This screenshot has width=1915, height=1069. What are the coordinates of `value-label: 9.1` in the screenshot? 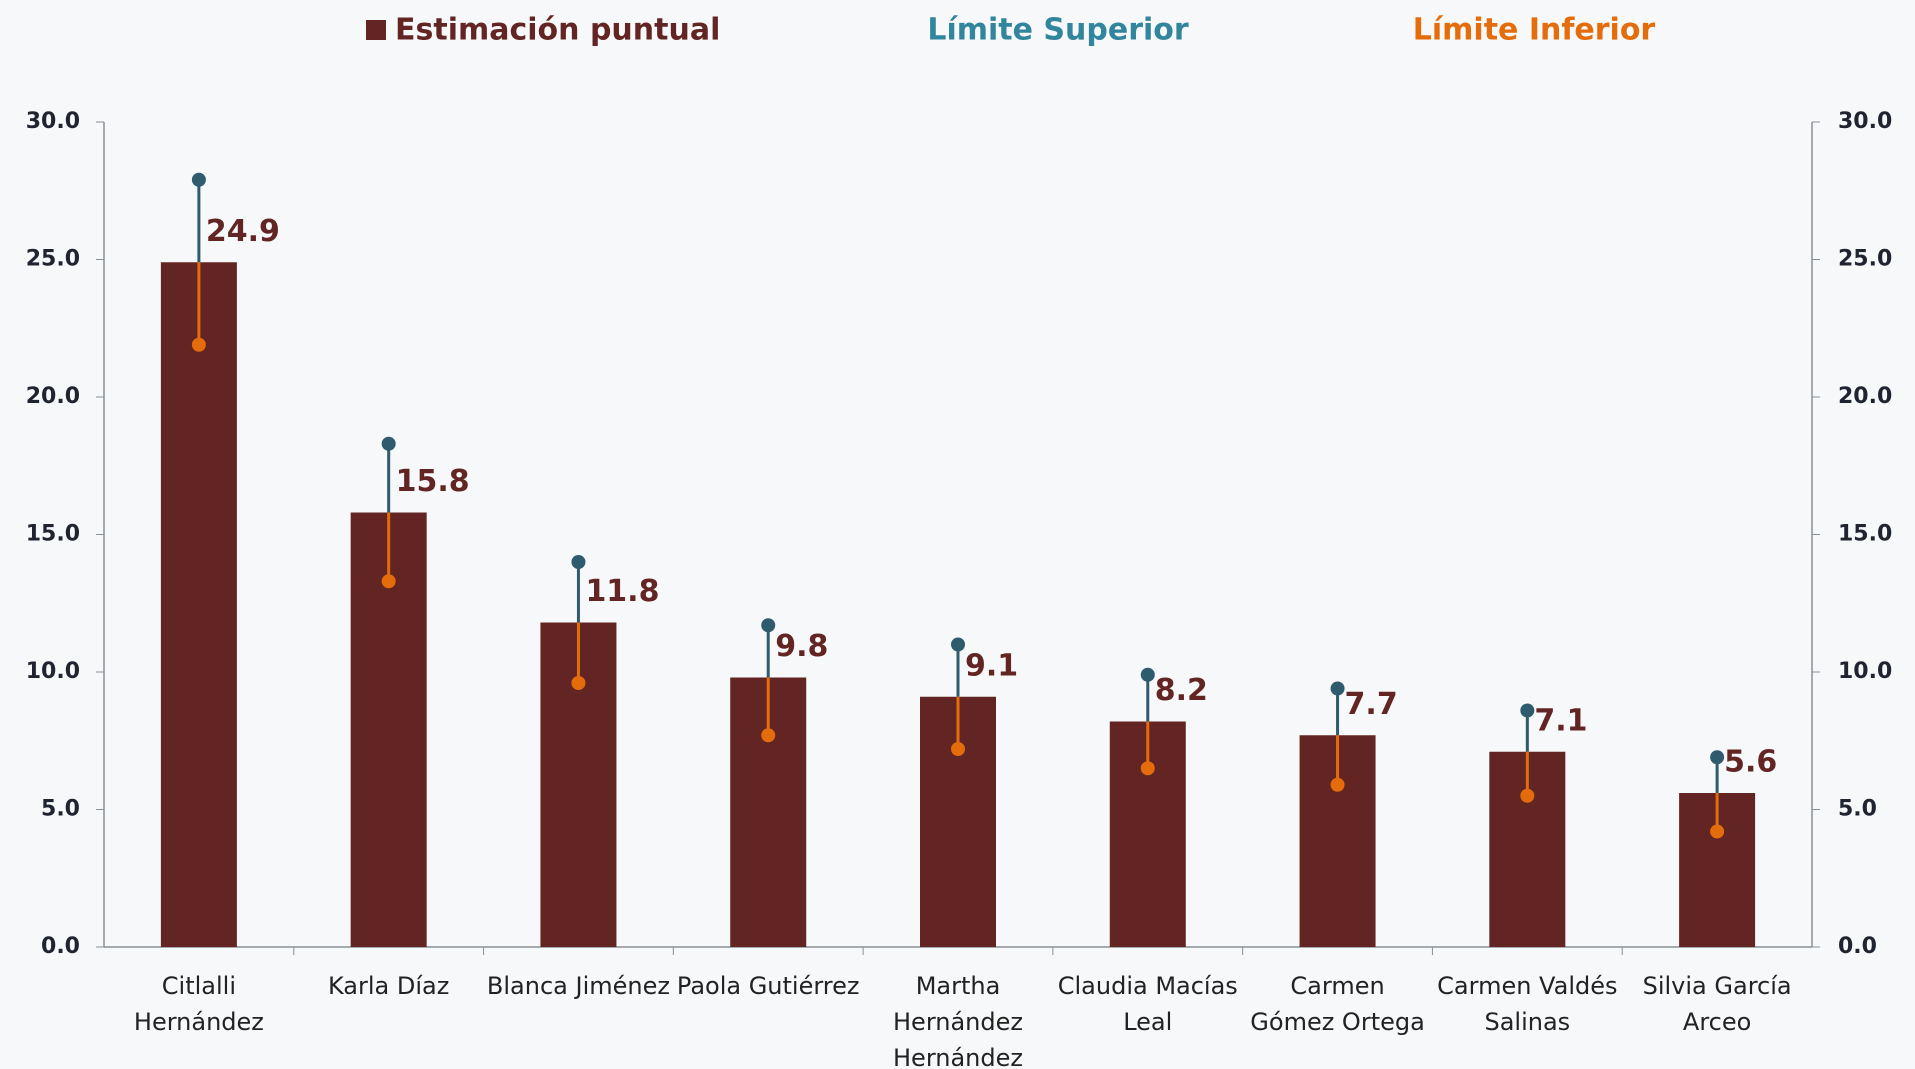 It's located at (991, 665).